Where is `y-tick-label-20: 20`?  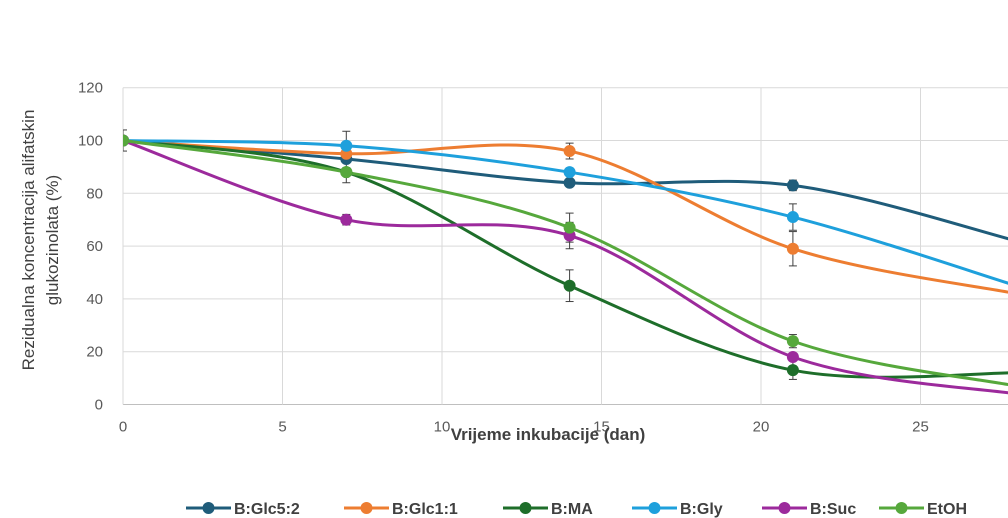 y-tick-label-20: 20 is located at coordinates (94, 352).